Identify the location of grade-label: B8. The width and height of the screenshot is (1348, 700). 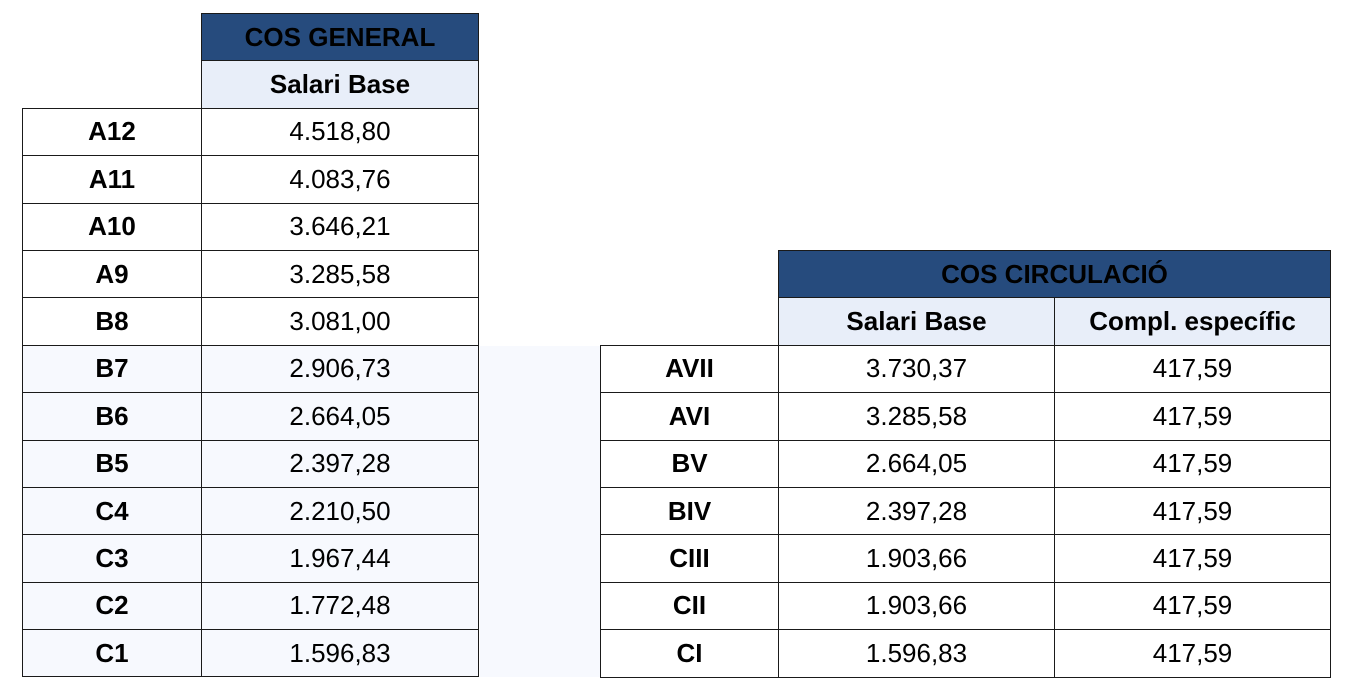
(112, 321).